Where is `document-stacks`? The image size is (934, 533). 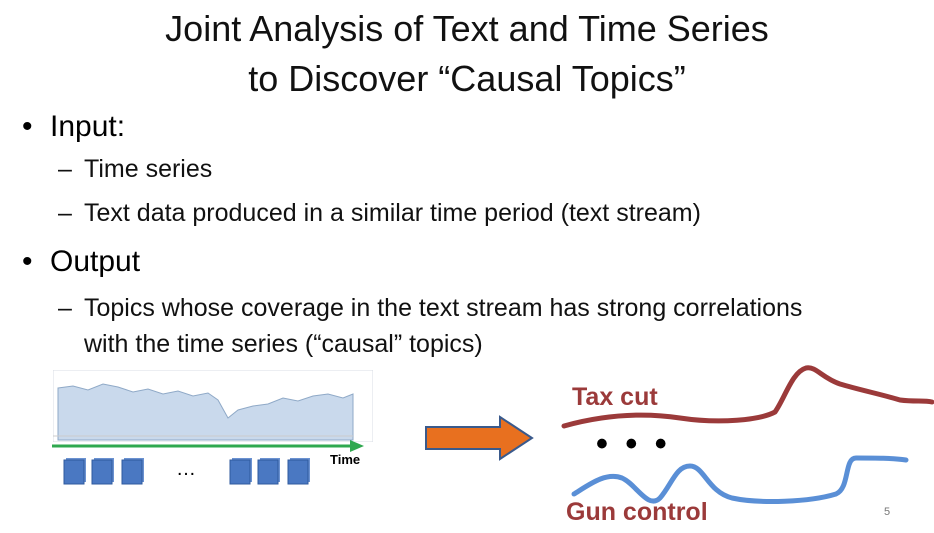
document-stacks is located at coordinates (186, 471).